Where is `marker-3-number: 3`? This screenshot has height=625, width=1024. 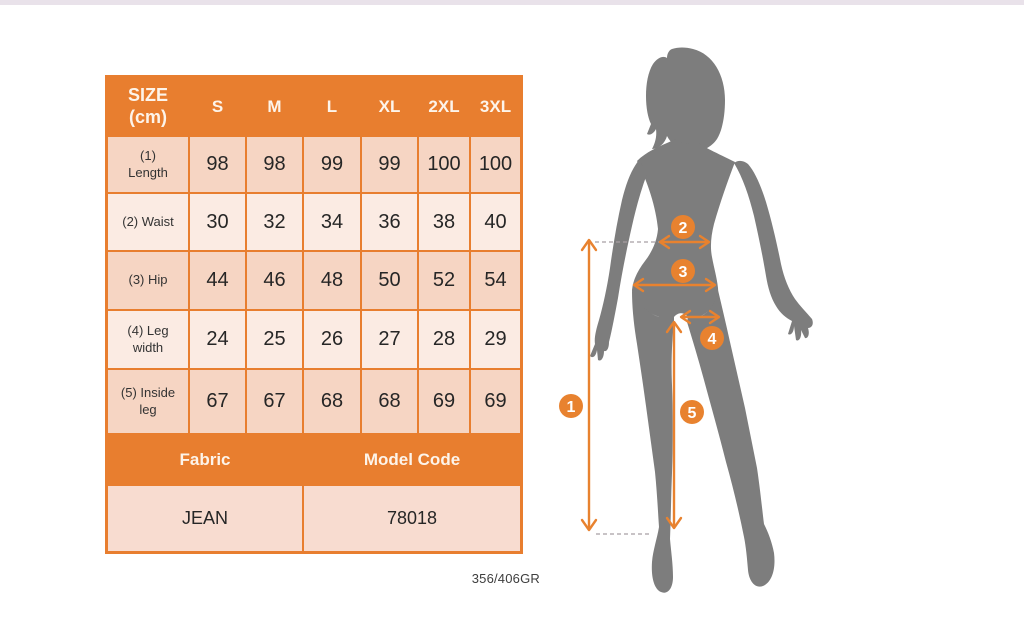 marker-3-number: 3 is located at coordinates (683, 272).